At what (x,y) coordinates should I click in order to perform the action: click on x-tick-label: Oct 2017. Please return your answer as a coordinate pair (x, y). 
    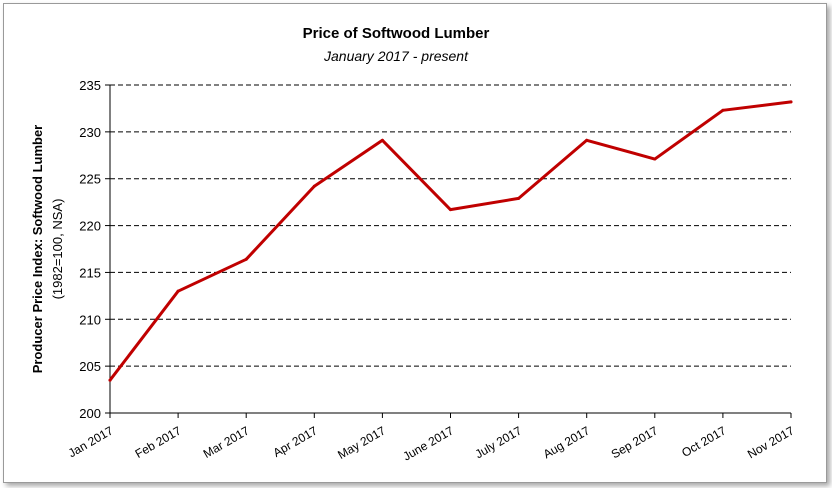
    Looking at the image, I should click on (703, 441).